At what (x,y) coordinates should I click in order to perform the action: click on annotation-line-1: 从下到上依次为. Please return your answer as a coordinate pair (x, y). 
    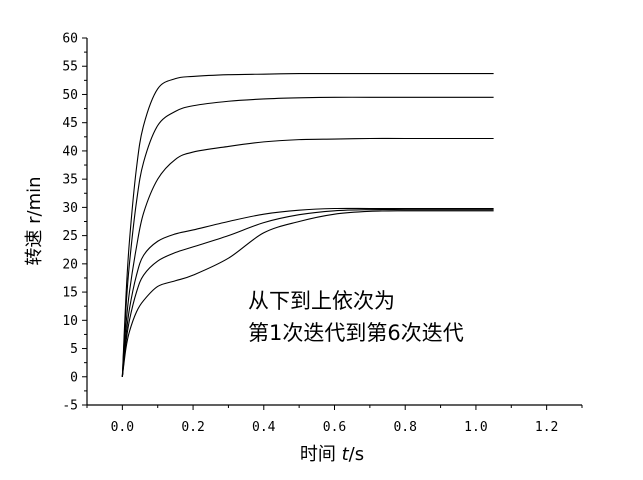
    Looking at the image, I should click on (321, 301).